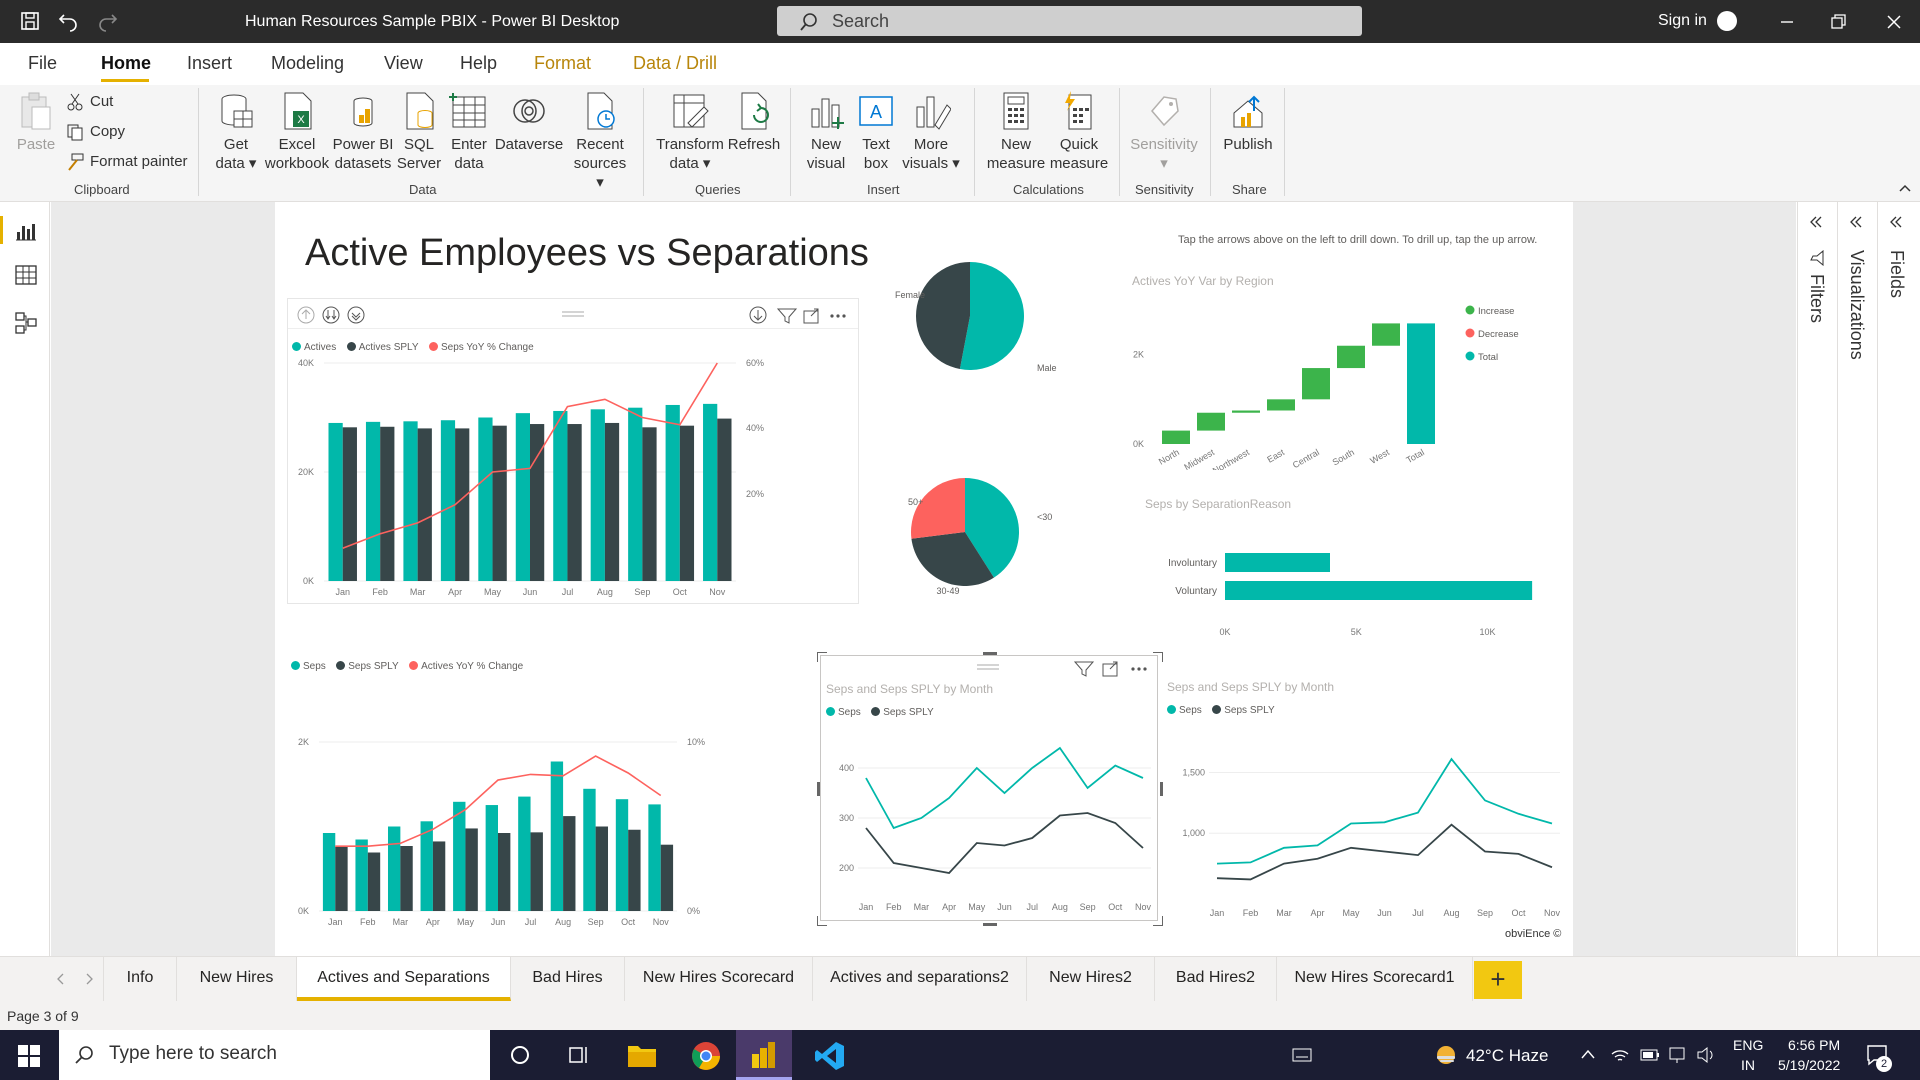  I want to click on search-input: Search, so click(1069, 21).